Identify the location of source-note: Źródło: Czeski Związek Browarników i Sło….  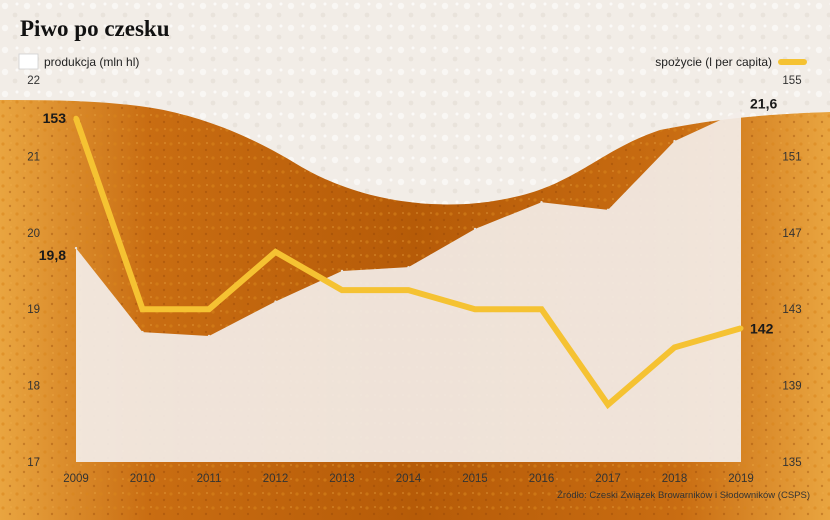
(683, 495).